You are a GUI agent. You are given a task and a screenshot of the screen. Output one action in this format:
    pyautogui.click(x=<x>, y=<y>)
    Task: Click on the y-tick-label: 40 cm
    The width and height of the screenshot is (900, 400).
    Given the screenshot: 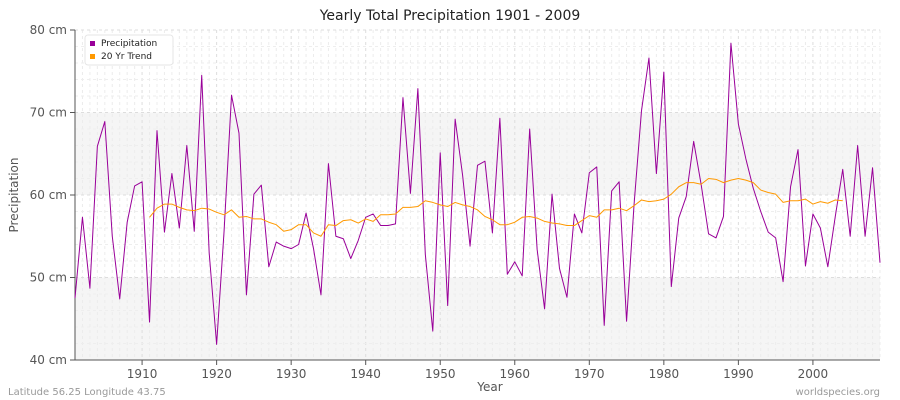 What is the action you would take?
    pyautogui.click(x=48, y=360)
    